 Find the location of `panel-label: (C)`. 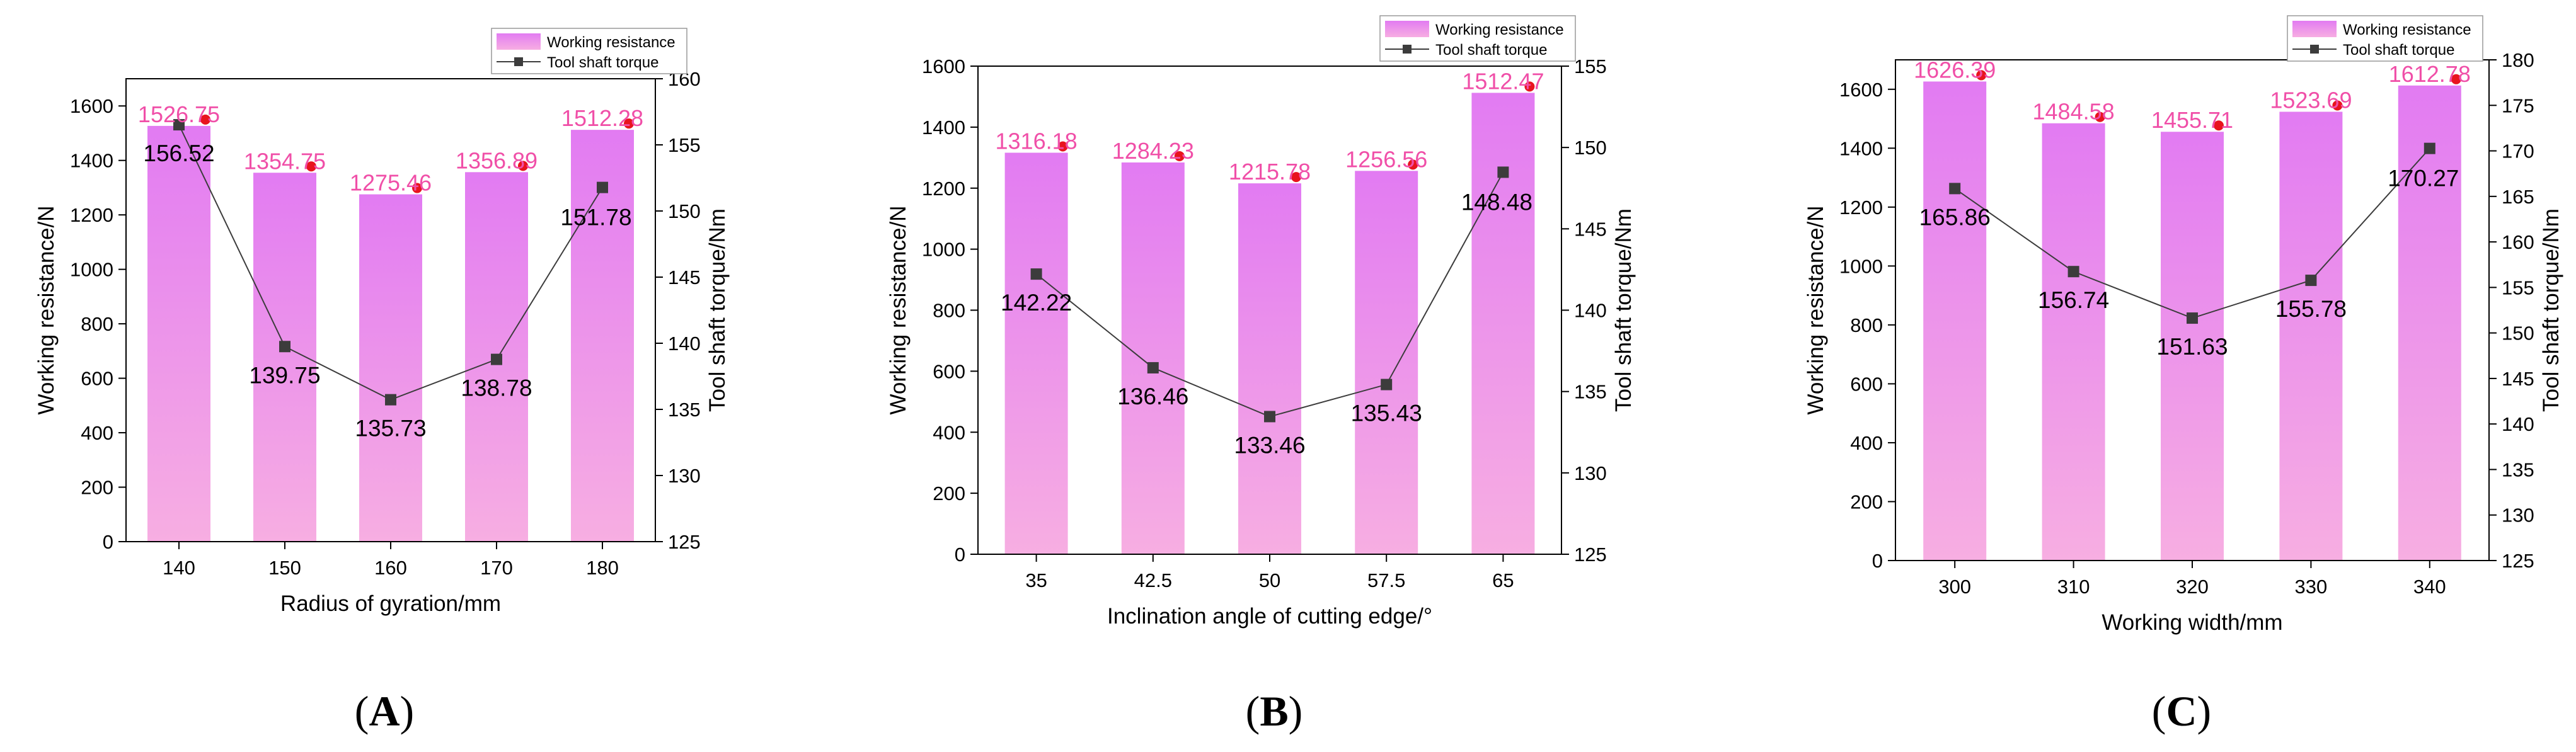

panel-label: (C) is located at coordinates (2181, 711).